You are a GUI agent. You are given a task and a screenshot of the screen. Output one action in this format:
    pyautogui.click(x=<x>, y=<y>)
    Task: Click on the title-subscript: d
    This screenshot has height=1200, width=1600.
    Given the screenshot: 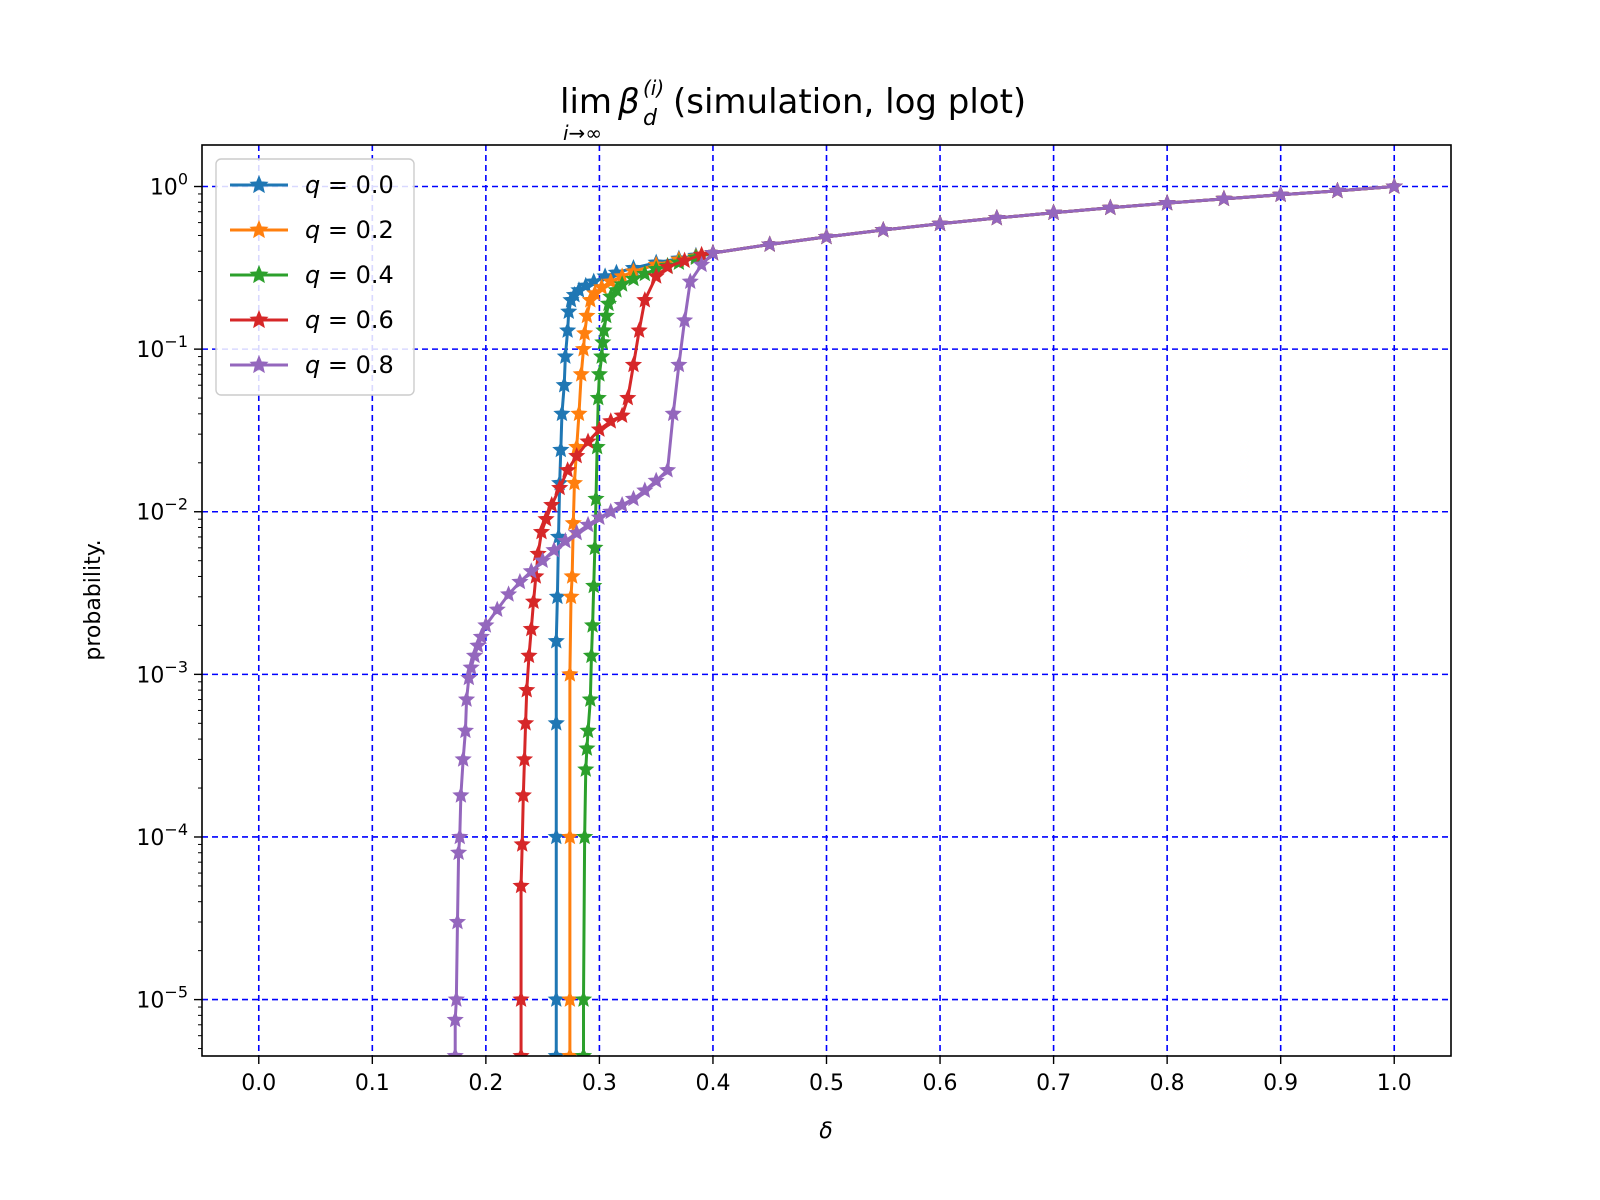 What is the action you would take?
    pyautogui.click(x=650, y=118)
    